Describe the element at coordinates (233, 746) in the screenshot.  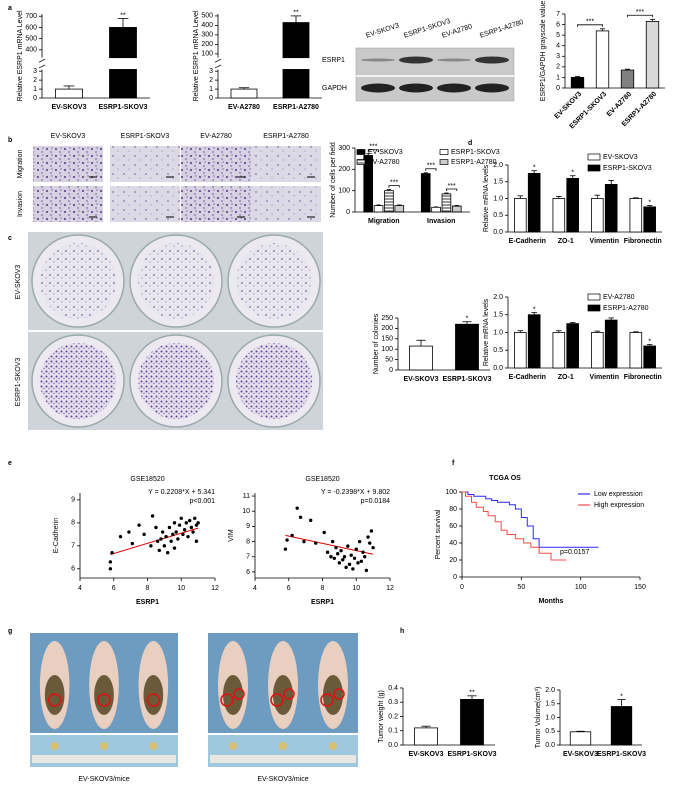
I see `tumor` at that location.